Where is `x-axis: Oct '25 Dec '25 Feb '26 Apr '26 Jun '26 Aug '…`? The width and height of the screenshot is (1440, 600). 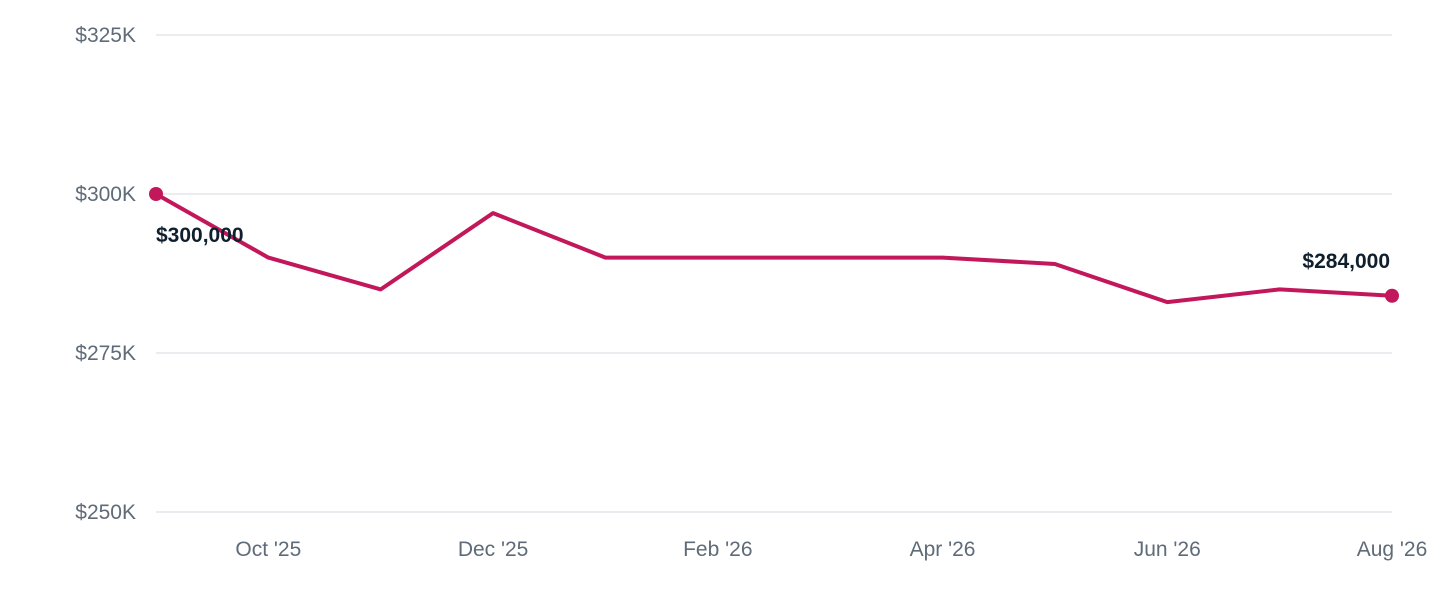
x-axis: Oct '25 Dec '25 Feb '26 Apr '26 Jun '26 Aug '… is located at coordinates (831, 549).